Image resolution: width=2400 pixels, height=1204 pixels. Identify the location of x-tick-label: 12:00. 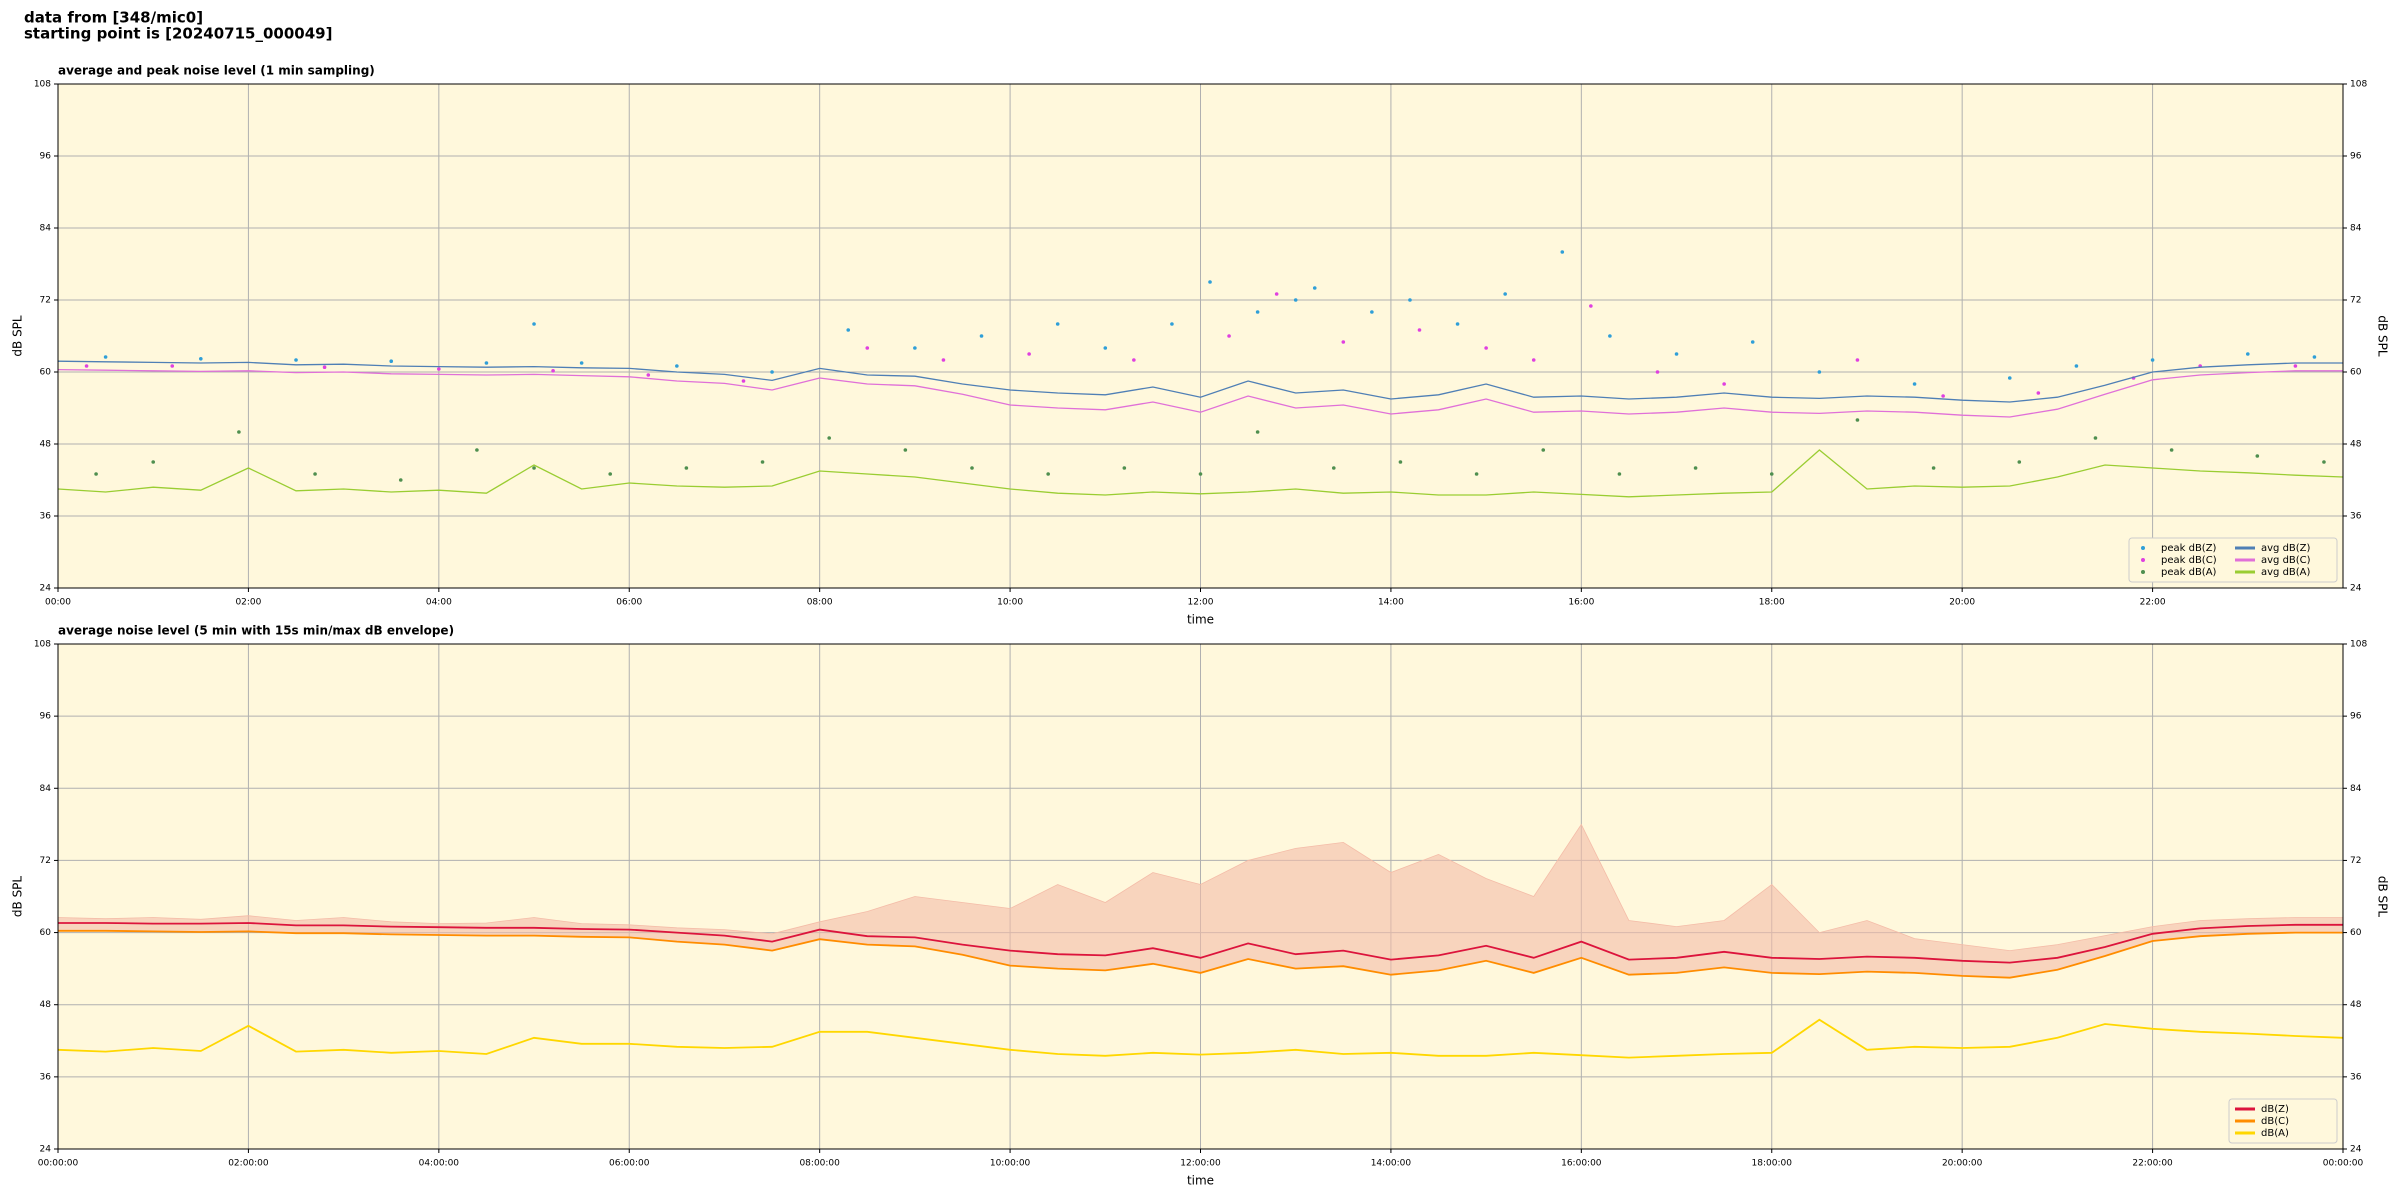
(1201, 603).